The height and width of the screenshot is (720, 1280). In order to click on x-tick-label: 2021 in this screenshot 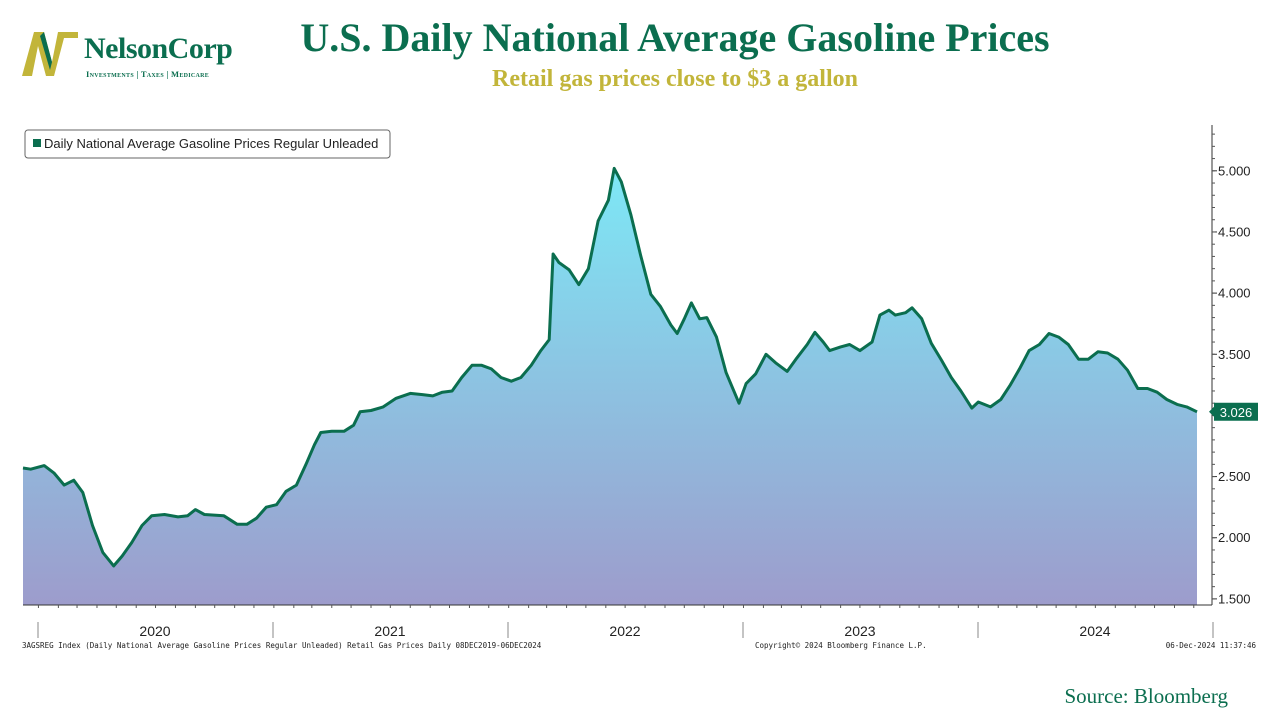, I will do `click(389, 631)`.